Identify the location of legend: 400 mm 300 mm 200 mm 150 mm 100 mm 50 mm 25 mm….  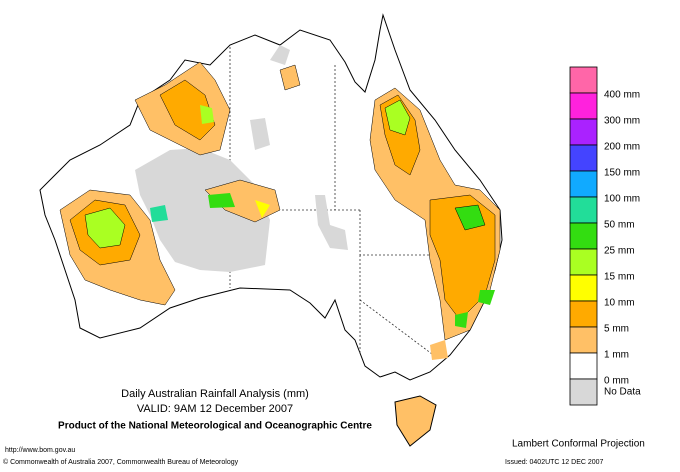
(605, 236).